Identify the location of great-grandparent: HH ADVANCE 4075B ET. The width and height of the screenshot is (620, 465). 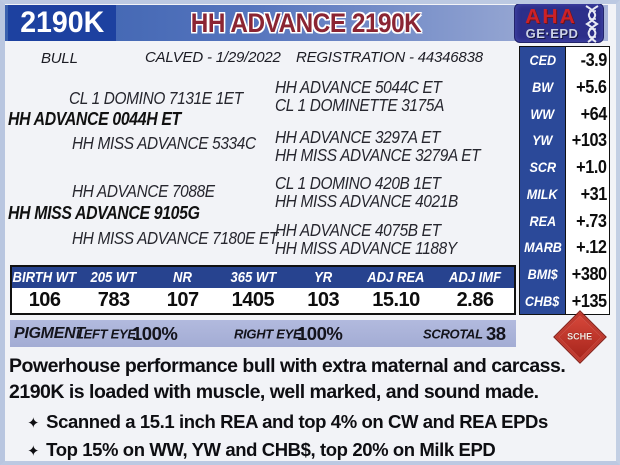
(358, 230).